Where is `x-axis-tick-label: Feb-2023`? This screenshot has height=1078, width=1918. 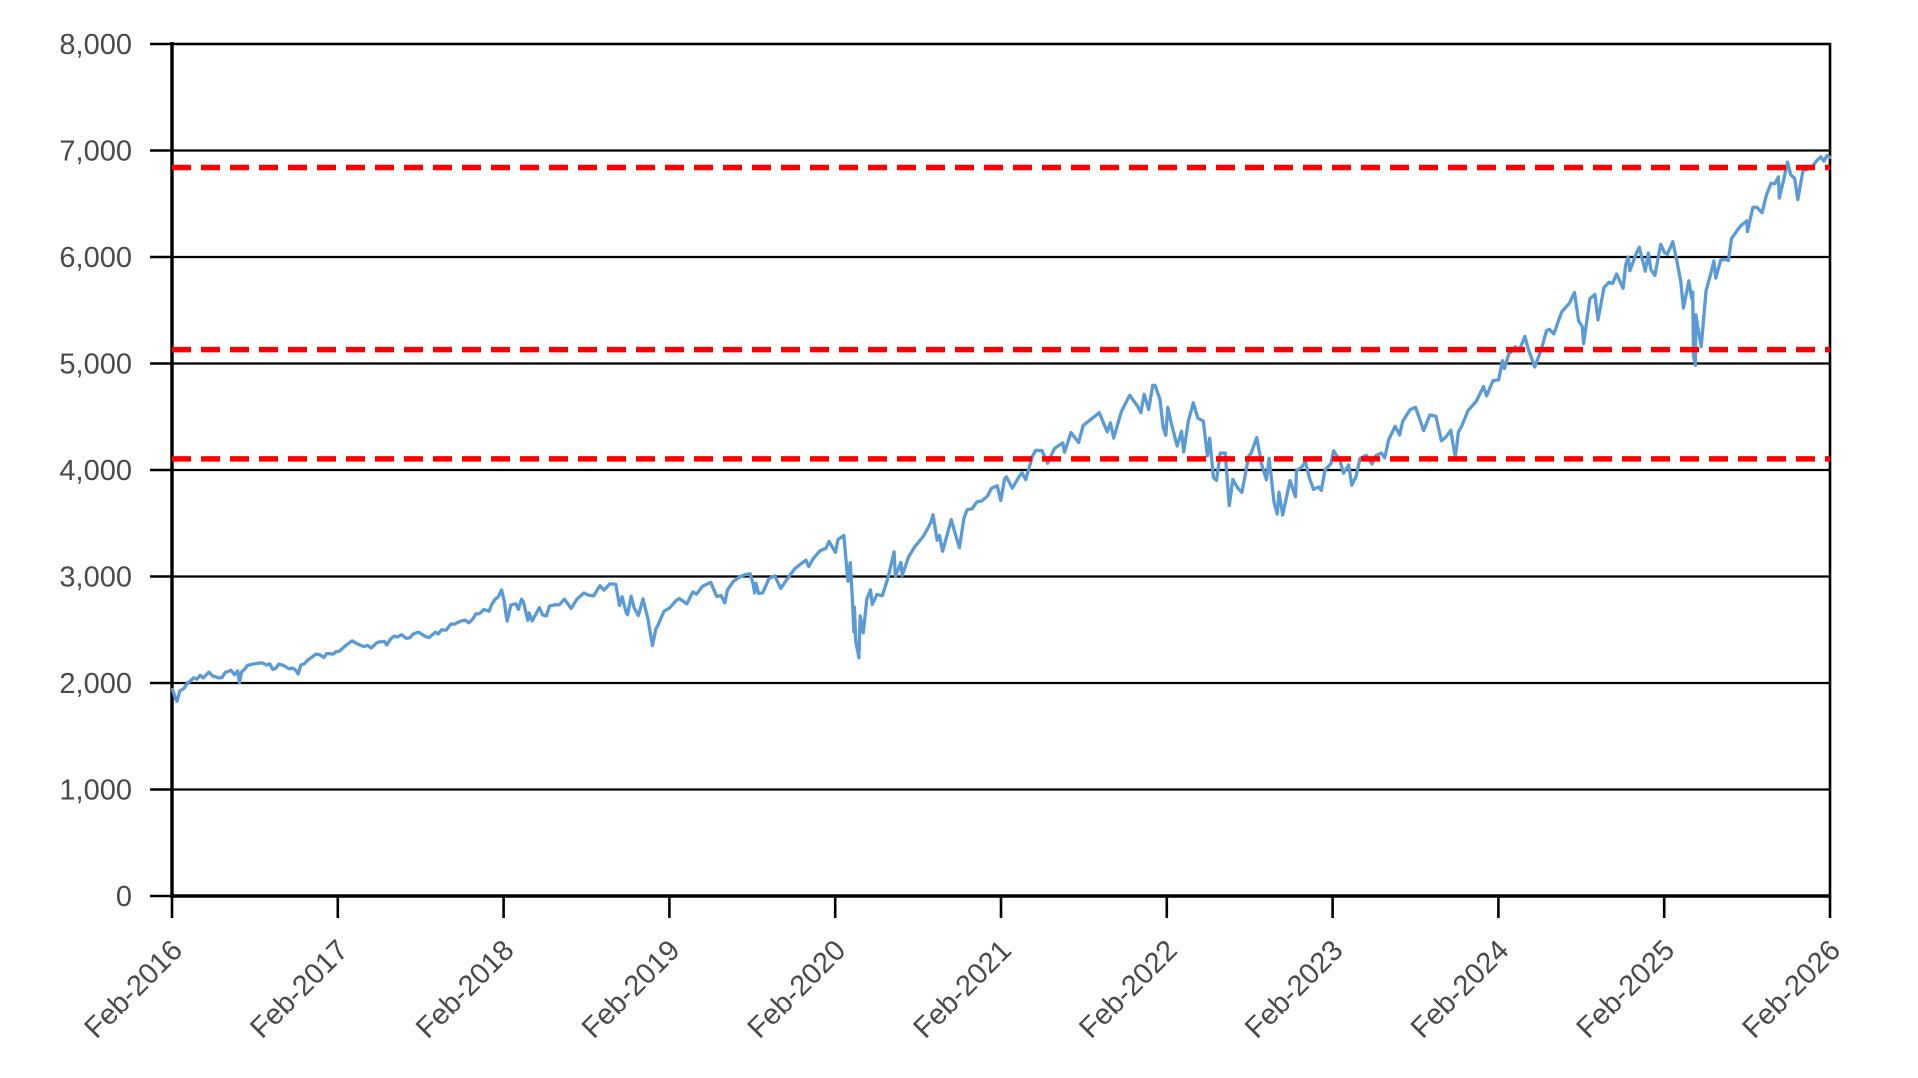 x-axis-tick-label: Feb-2023 is located at coordinates (1294, 989).